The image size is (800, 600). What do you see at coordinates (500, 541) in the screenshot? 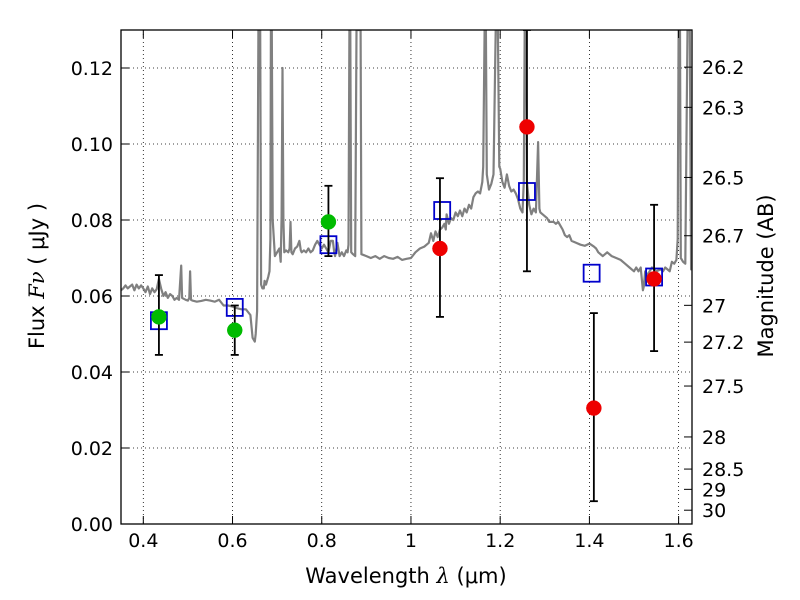
I see `x-tick-label: 1.2` at bounding box center [500, 541].